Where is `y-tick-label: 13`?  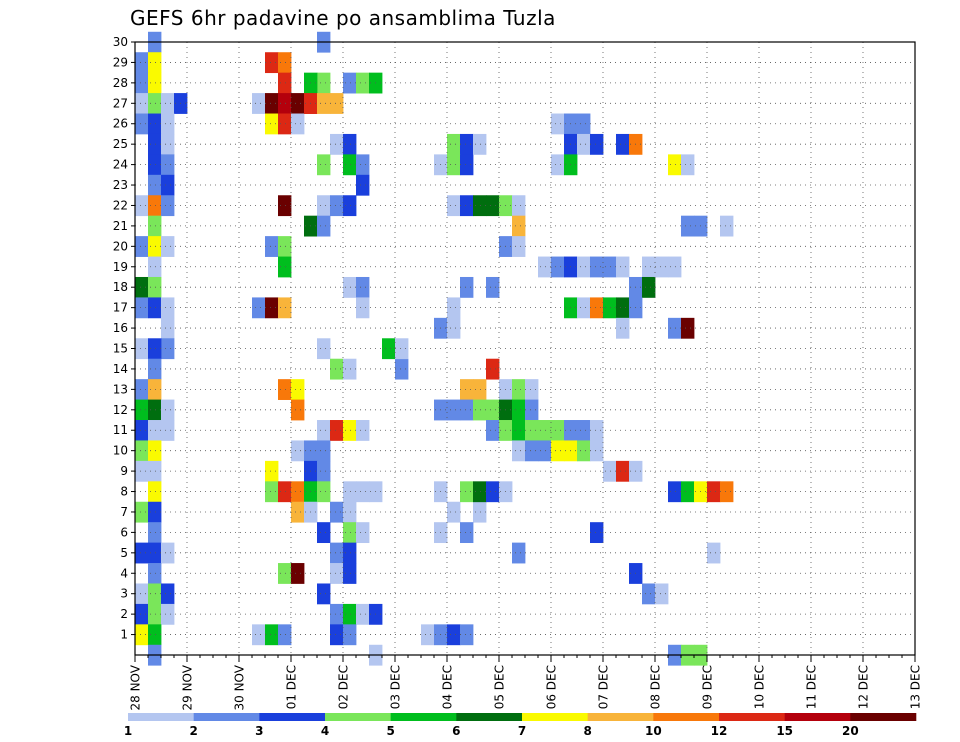
y-tick-label: 13 is located at coordinates (120, 389).